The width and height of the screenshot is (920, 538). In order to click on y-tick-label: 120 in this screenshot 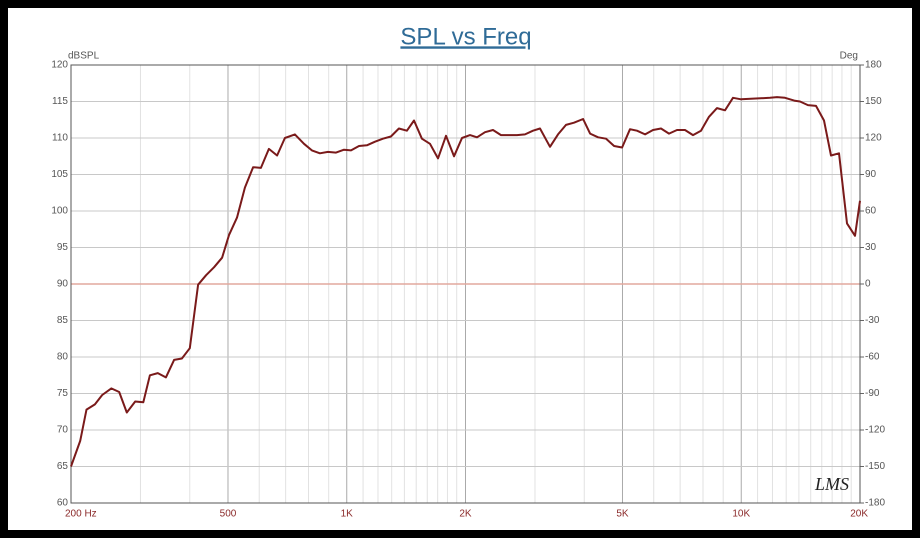, I will do `click(59, 65)`.